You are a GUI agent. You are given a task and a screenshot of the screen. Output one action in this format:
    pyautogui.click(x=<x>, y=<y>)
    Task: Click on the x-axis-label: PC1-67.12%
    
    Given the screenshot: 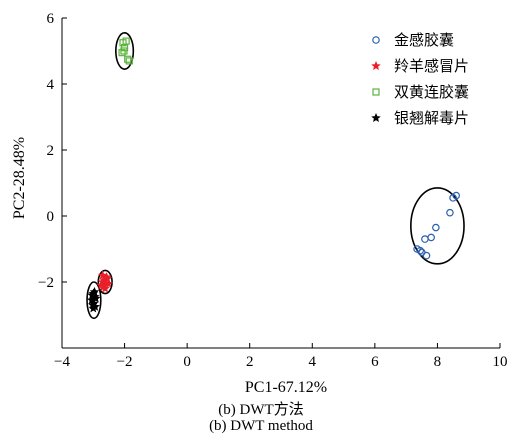 What is the action you would take?
    pyautogui.click(x=286, y=387)
    